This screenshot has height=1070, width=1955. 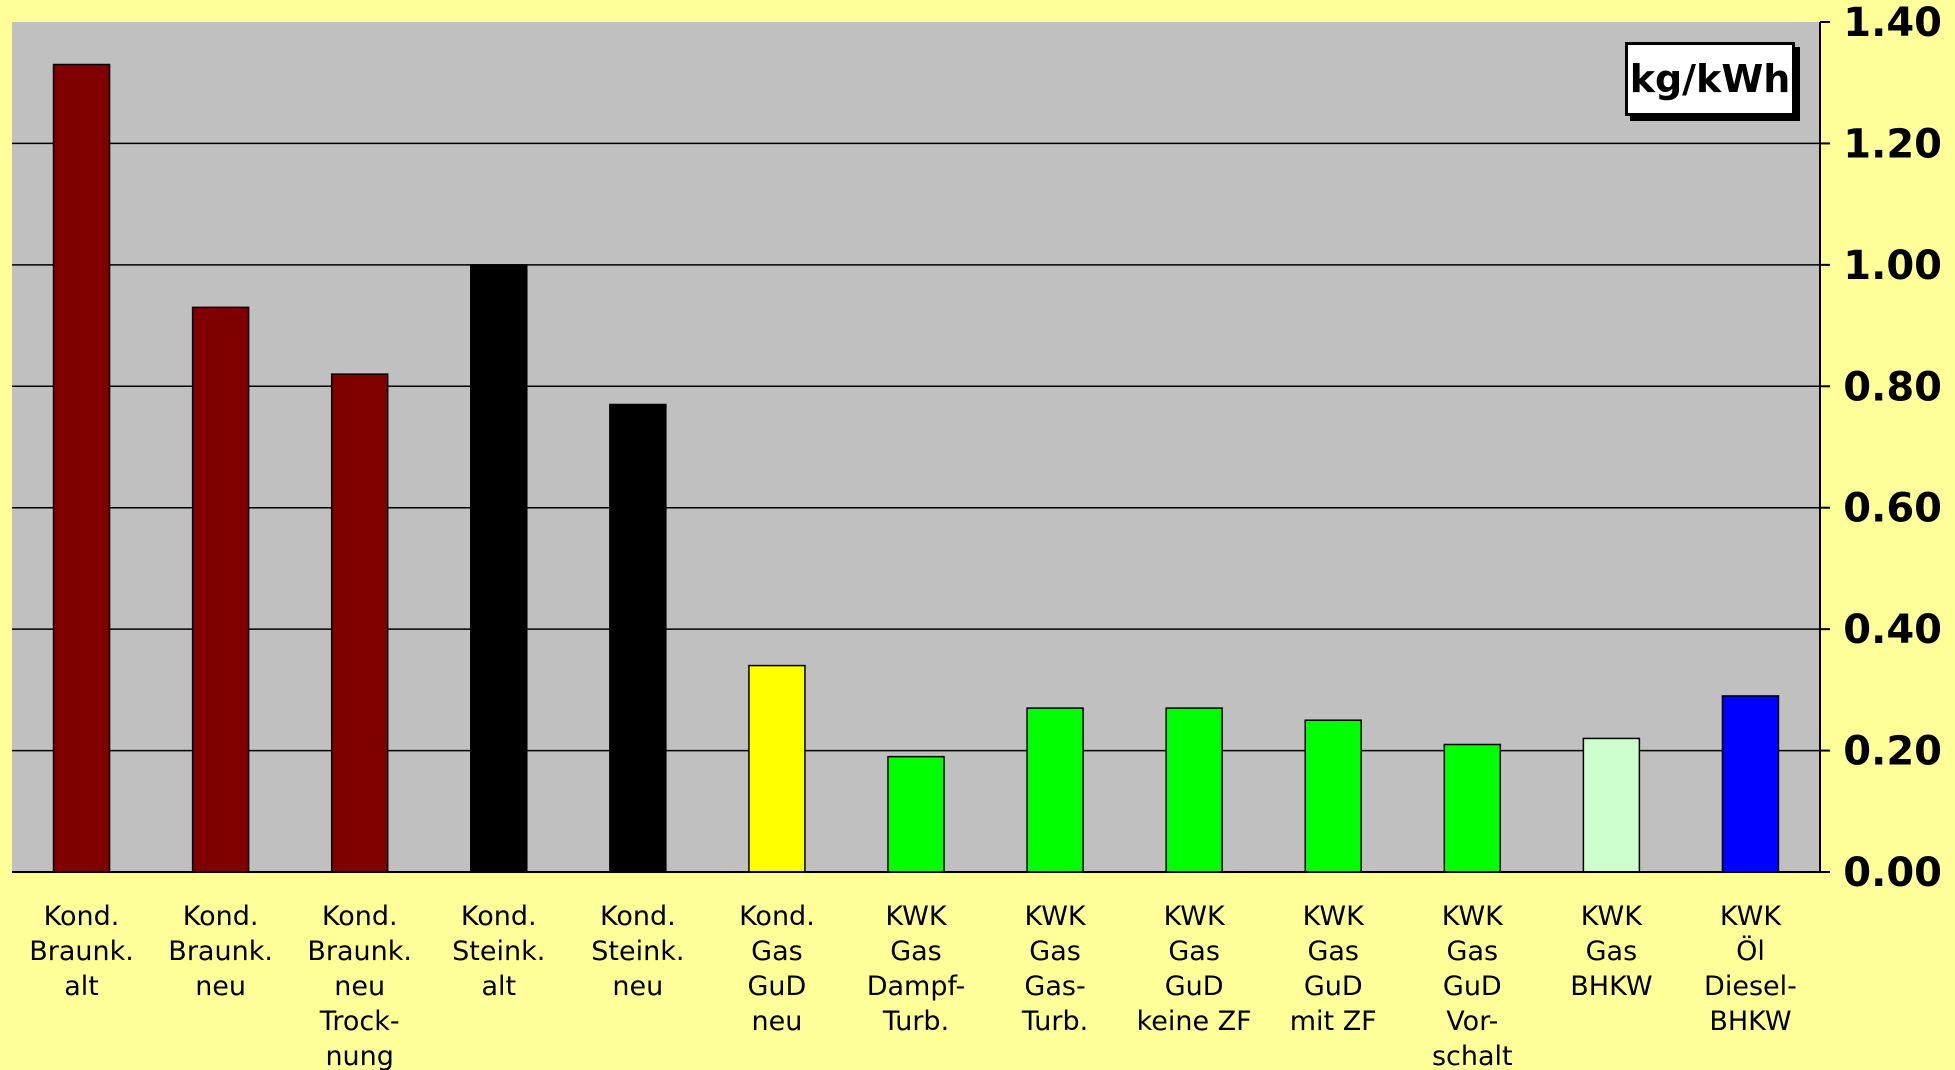 What do you see at coordinates (1881, 448) in the screenshot?
I see `y-axis-ticks: 0.00 0.20 0.40 0.60 0.80 1.00 1.20 1.40` at bounding box center [1881, 448].